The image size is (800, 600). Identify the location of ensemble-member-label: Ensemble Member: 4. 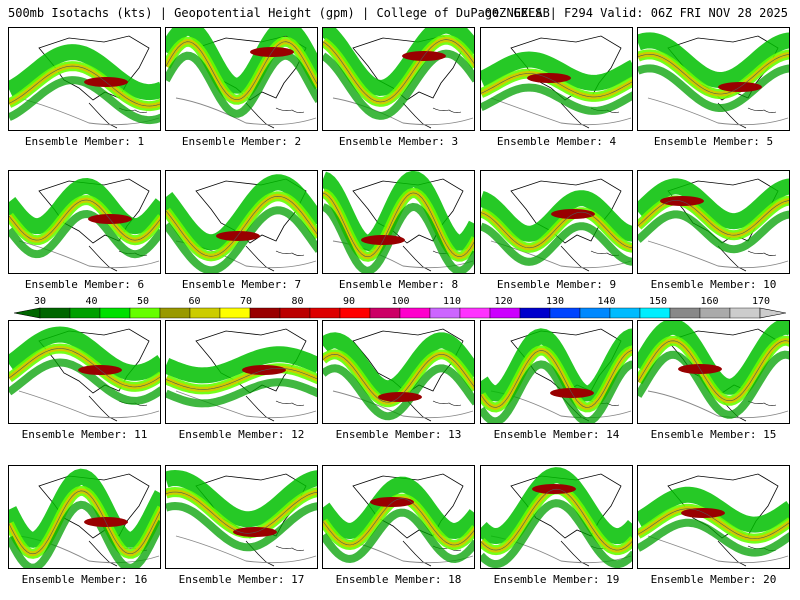
(556, 141).